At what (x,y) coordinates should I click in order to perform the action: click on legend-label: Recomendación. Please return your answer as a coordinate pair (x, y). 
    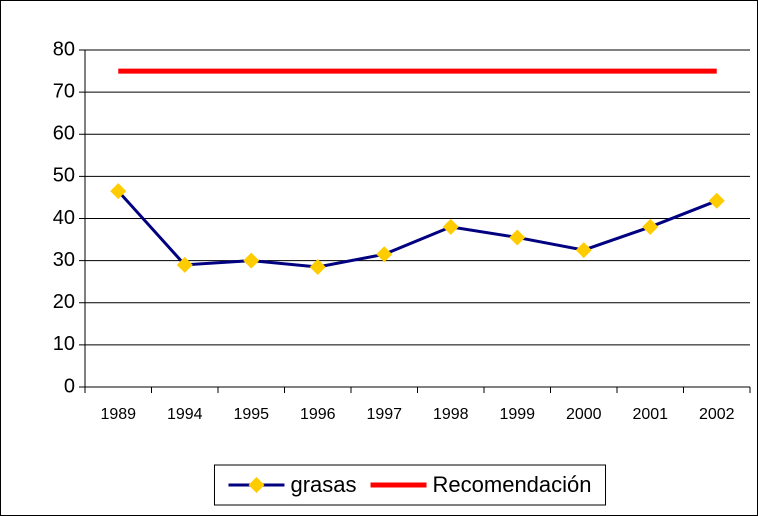
    Looking at the image, I should click on (512, 484).